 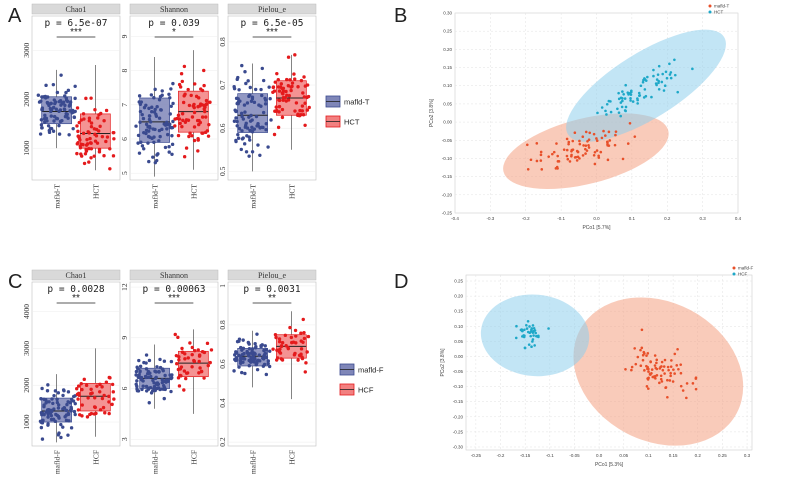 I want to click on p-value: p = 0.0031, so click(x=271, y=289).